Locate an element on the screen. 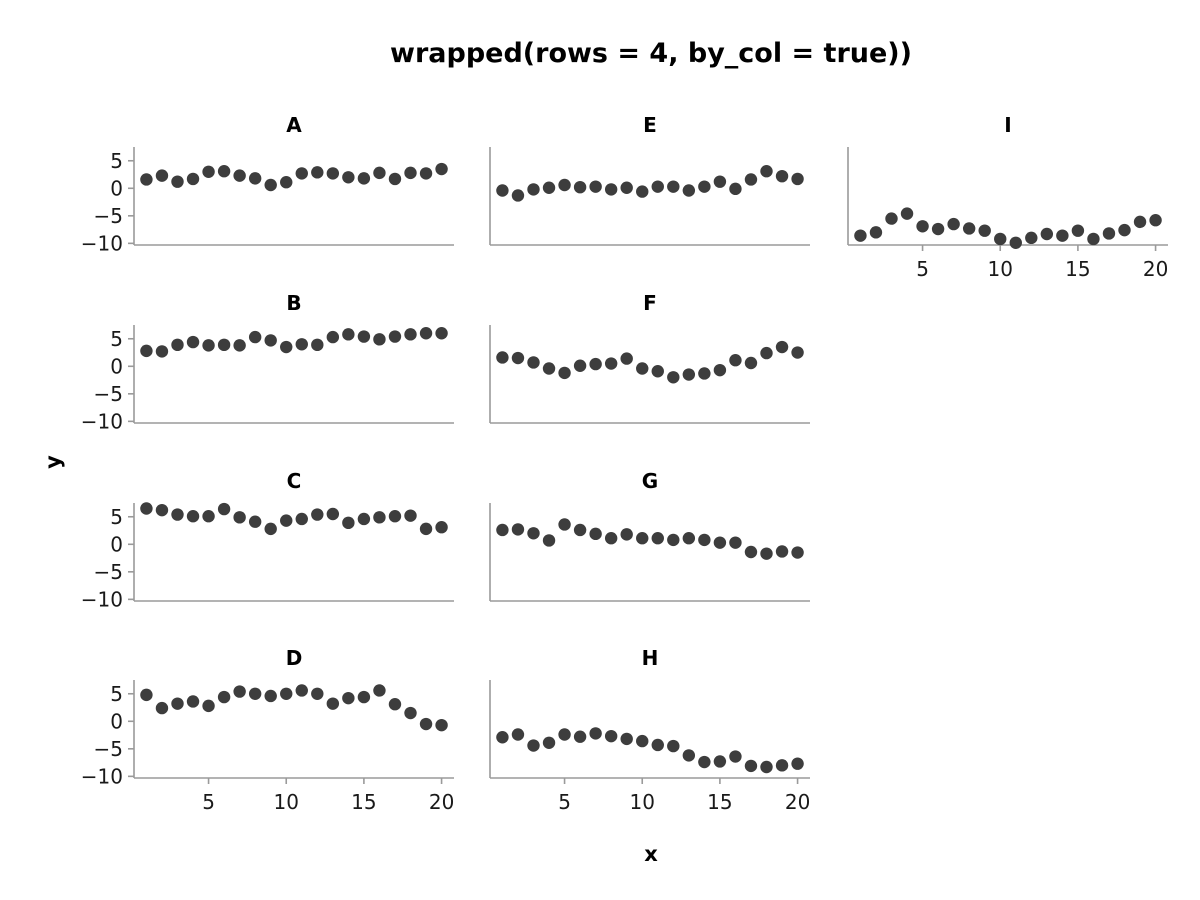 The image size is (1200, 900). facet-panel: D 5 0 −5 −10 5 10 15 20 is located at coordinates (268, 730).